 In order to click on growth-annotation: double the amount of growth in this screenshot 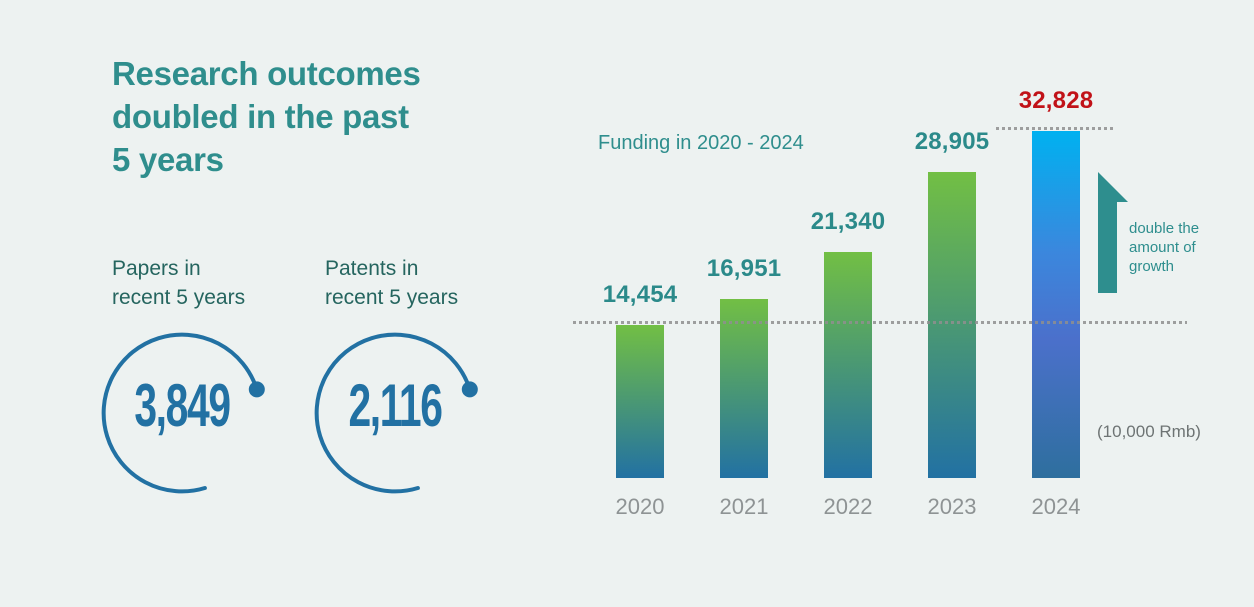, I will do `click(1164, 247)`.